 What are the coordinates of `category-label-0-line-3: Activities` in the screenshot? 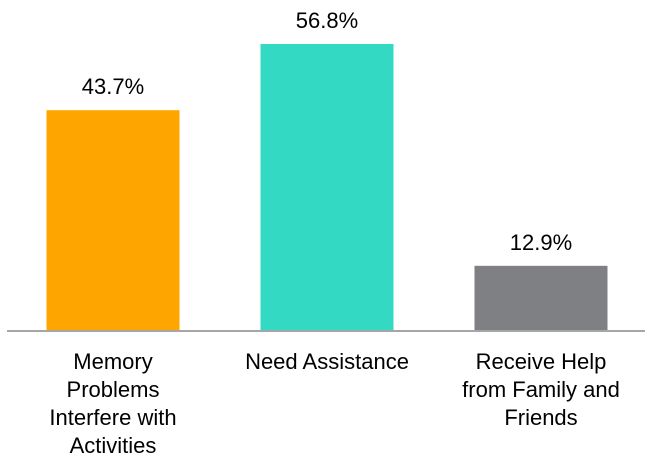 It's located at (113, 445).